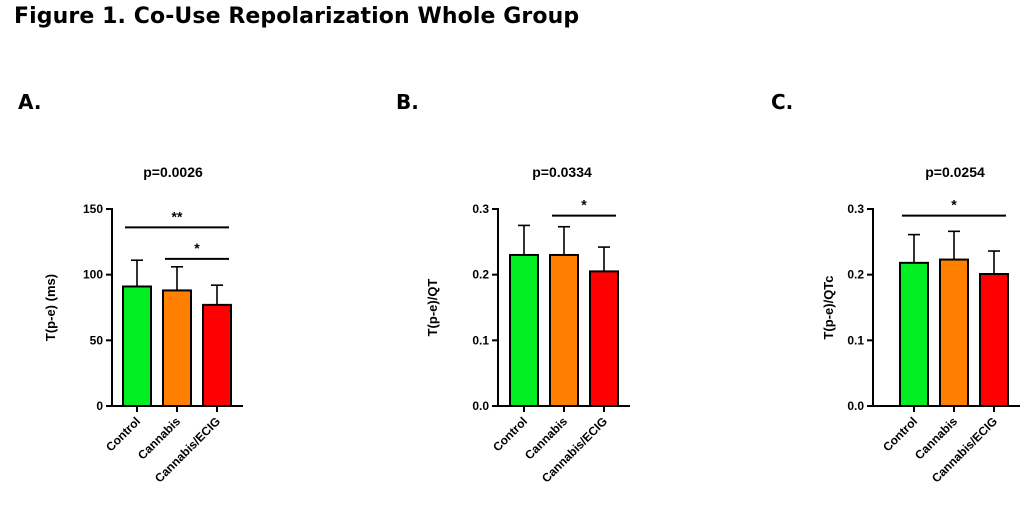  What do you see at coordinates (855, 275) in the screenshot?
I see `panel-c-ytick-label: 0.2` at bounding box center [855, 275].